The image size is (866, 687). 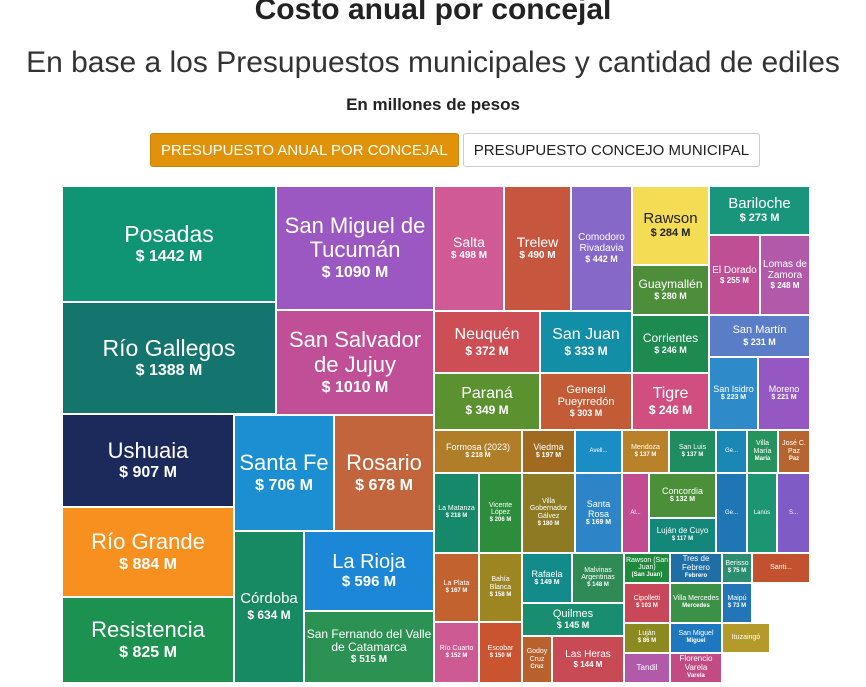 What do you see at coordinates (304, 150) in the screenshot?
I see `tab-presupuesto-anual-por-concejal: PRESUPUESTO ANUAL POR CONCEJAL` at bounding box center [304, 150].